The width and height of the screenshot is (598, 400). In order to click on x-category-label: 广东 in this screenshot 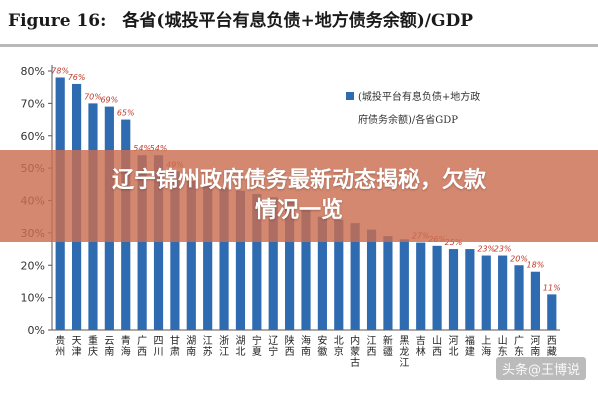, I will do `click(519, 346)`.